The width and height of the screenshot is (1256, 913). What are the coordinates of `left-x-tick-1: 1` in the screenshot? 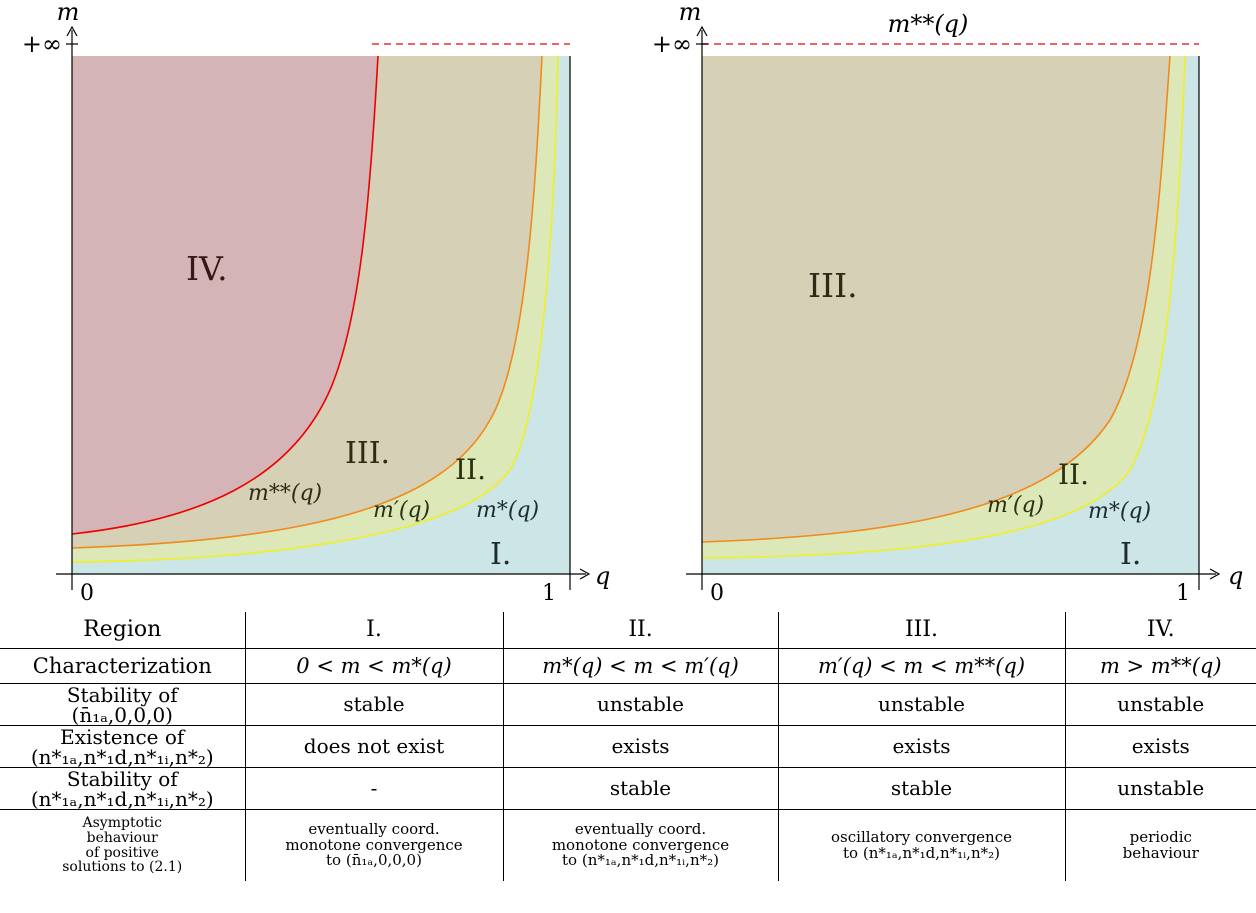 It's located at (549, 593).